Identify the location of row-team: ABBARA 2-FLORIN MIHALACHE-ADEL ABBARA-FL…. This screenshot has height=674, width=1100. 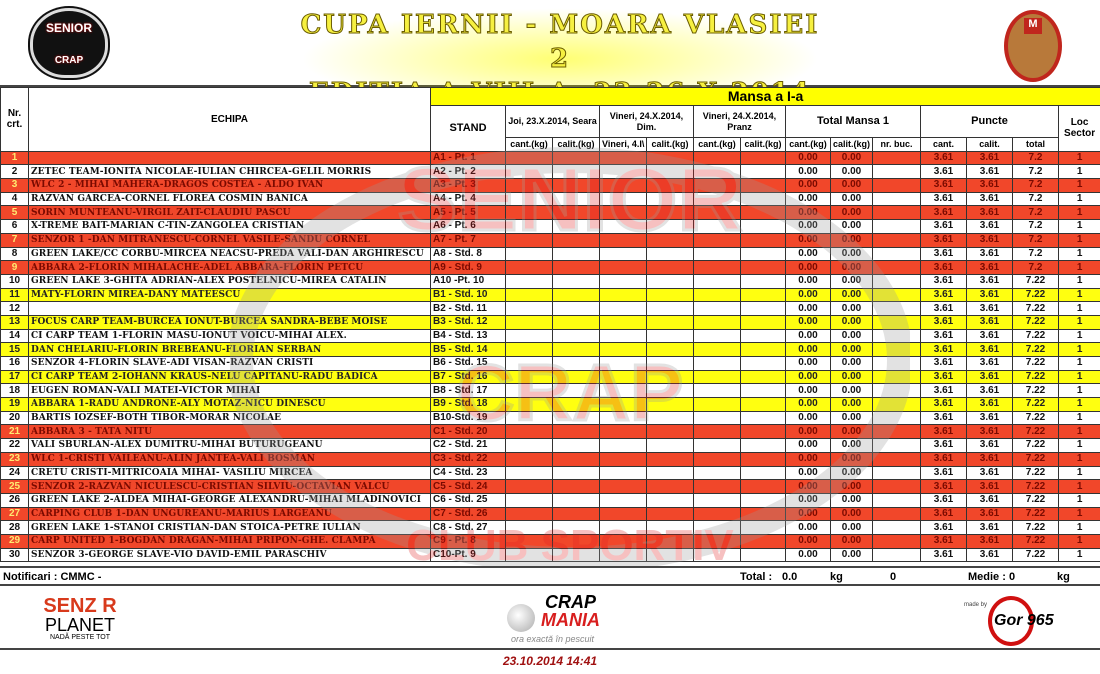
(229, 267).